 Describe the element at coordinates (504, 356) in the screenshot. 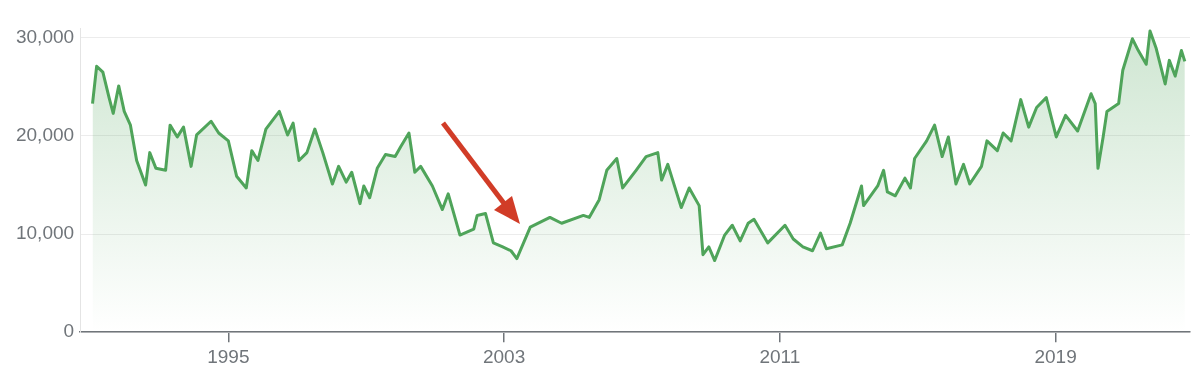

I see `x-tick-label: 2003` at that location.